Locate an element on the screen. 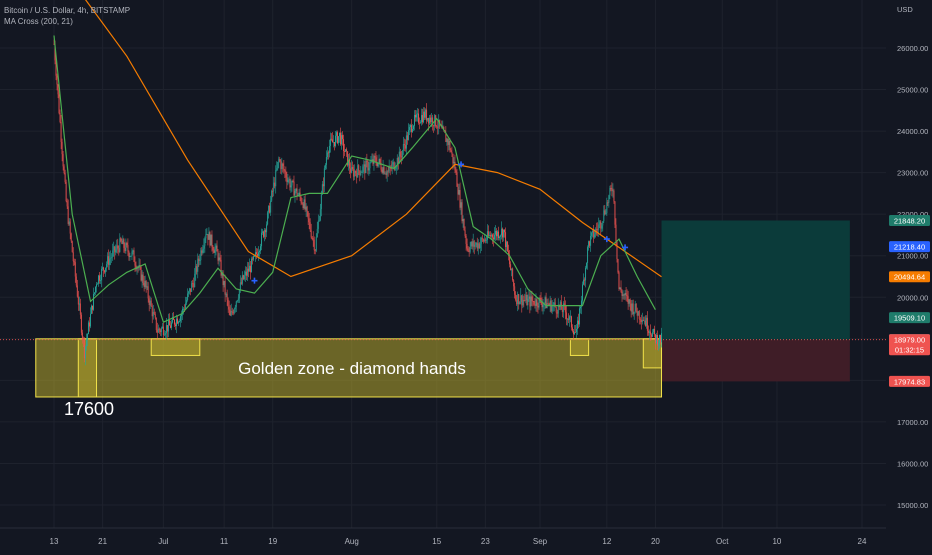  golden-zone-label: Golden zone - diamond hands is located at coordinates (352, 368).